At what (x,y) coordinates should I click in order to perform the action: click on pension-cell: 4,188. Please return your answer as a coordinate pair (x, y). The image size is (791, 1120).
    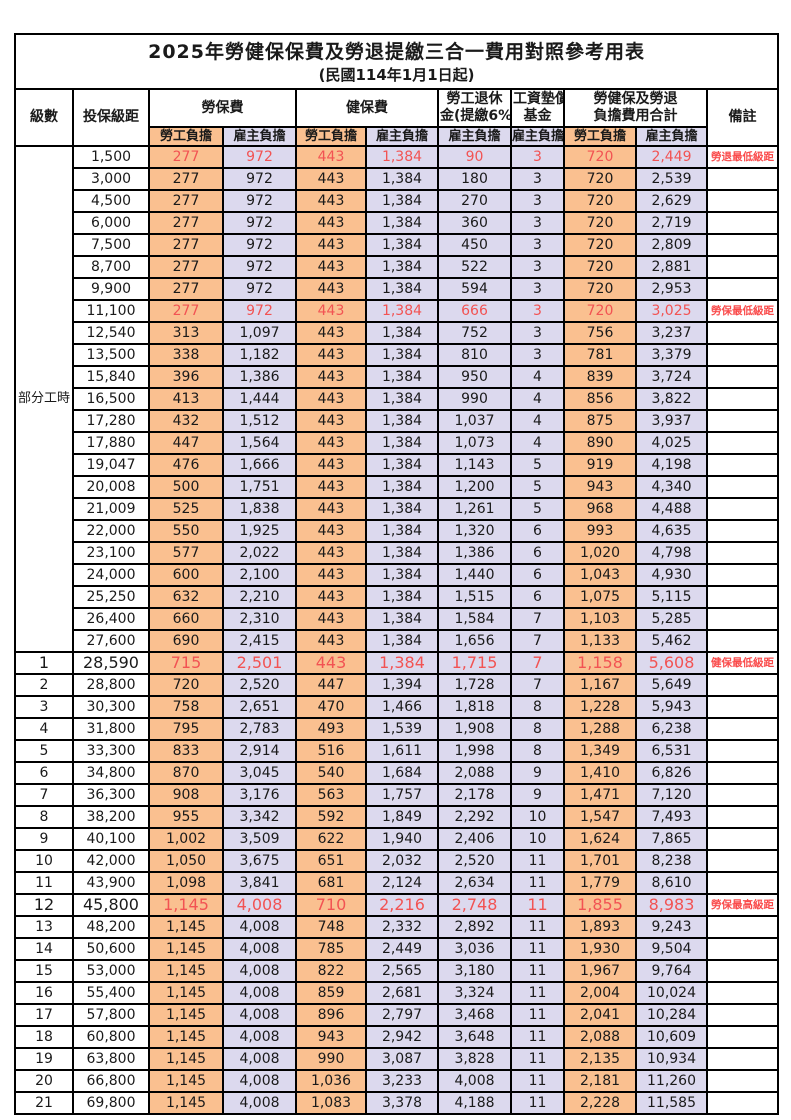
    Looking at the image, I should click on (474, 1103).